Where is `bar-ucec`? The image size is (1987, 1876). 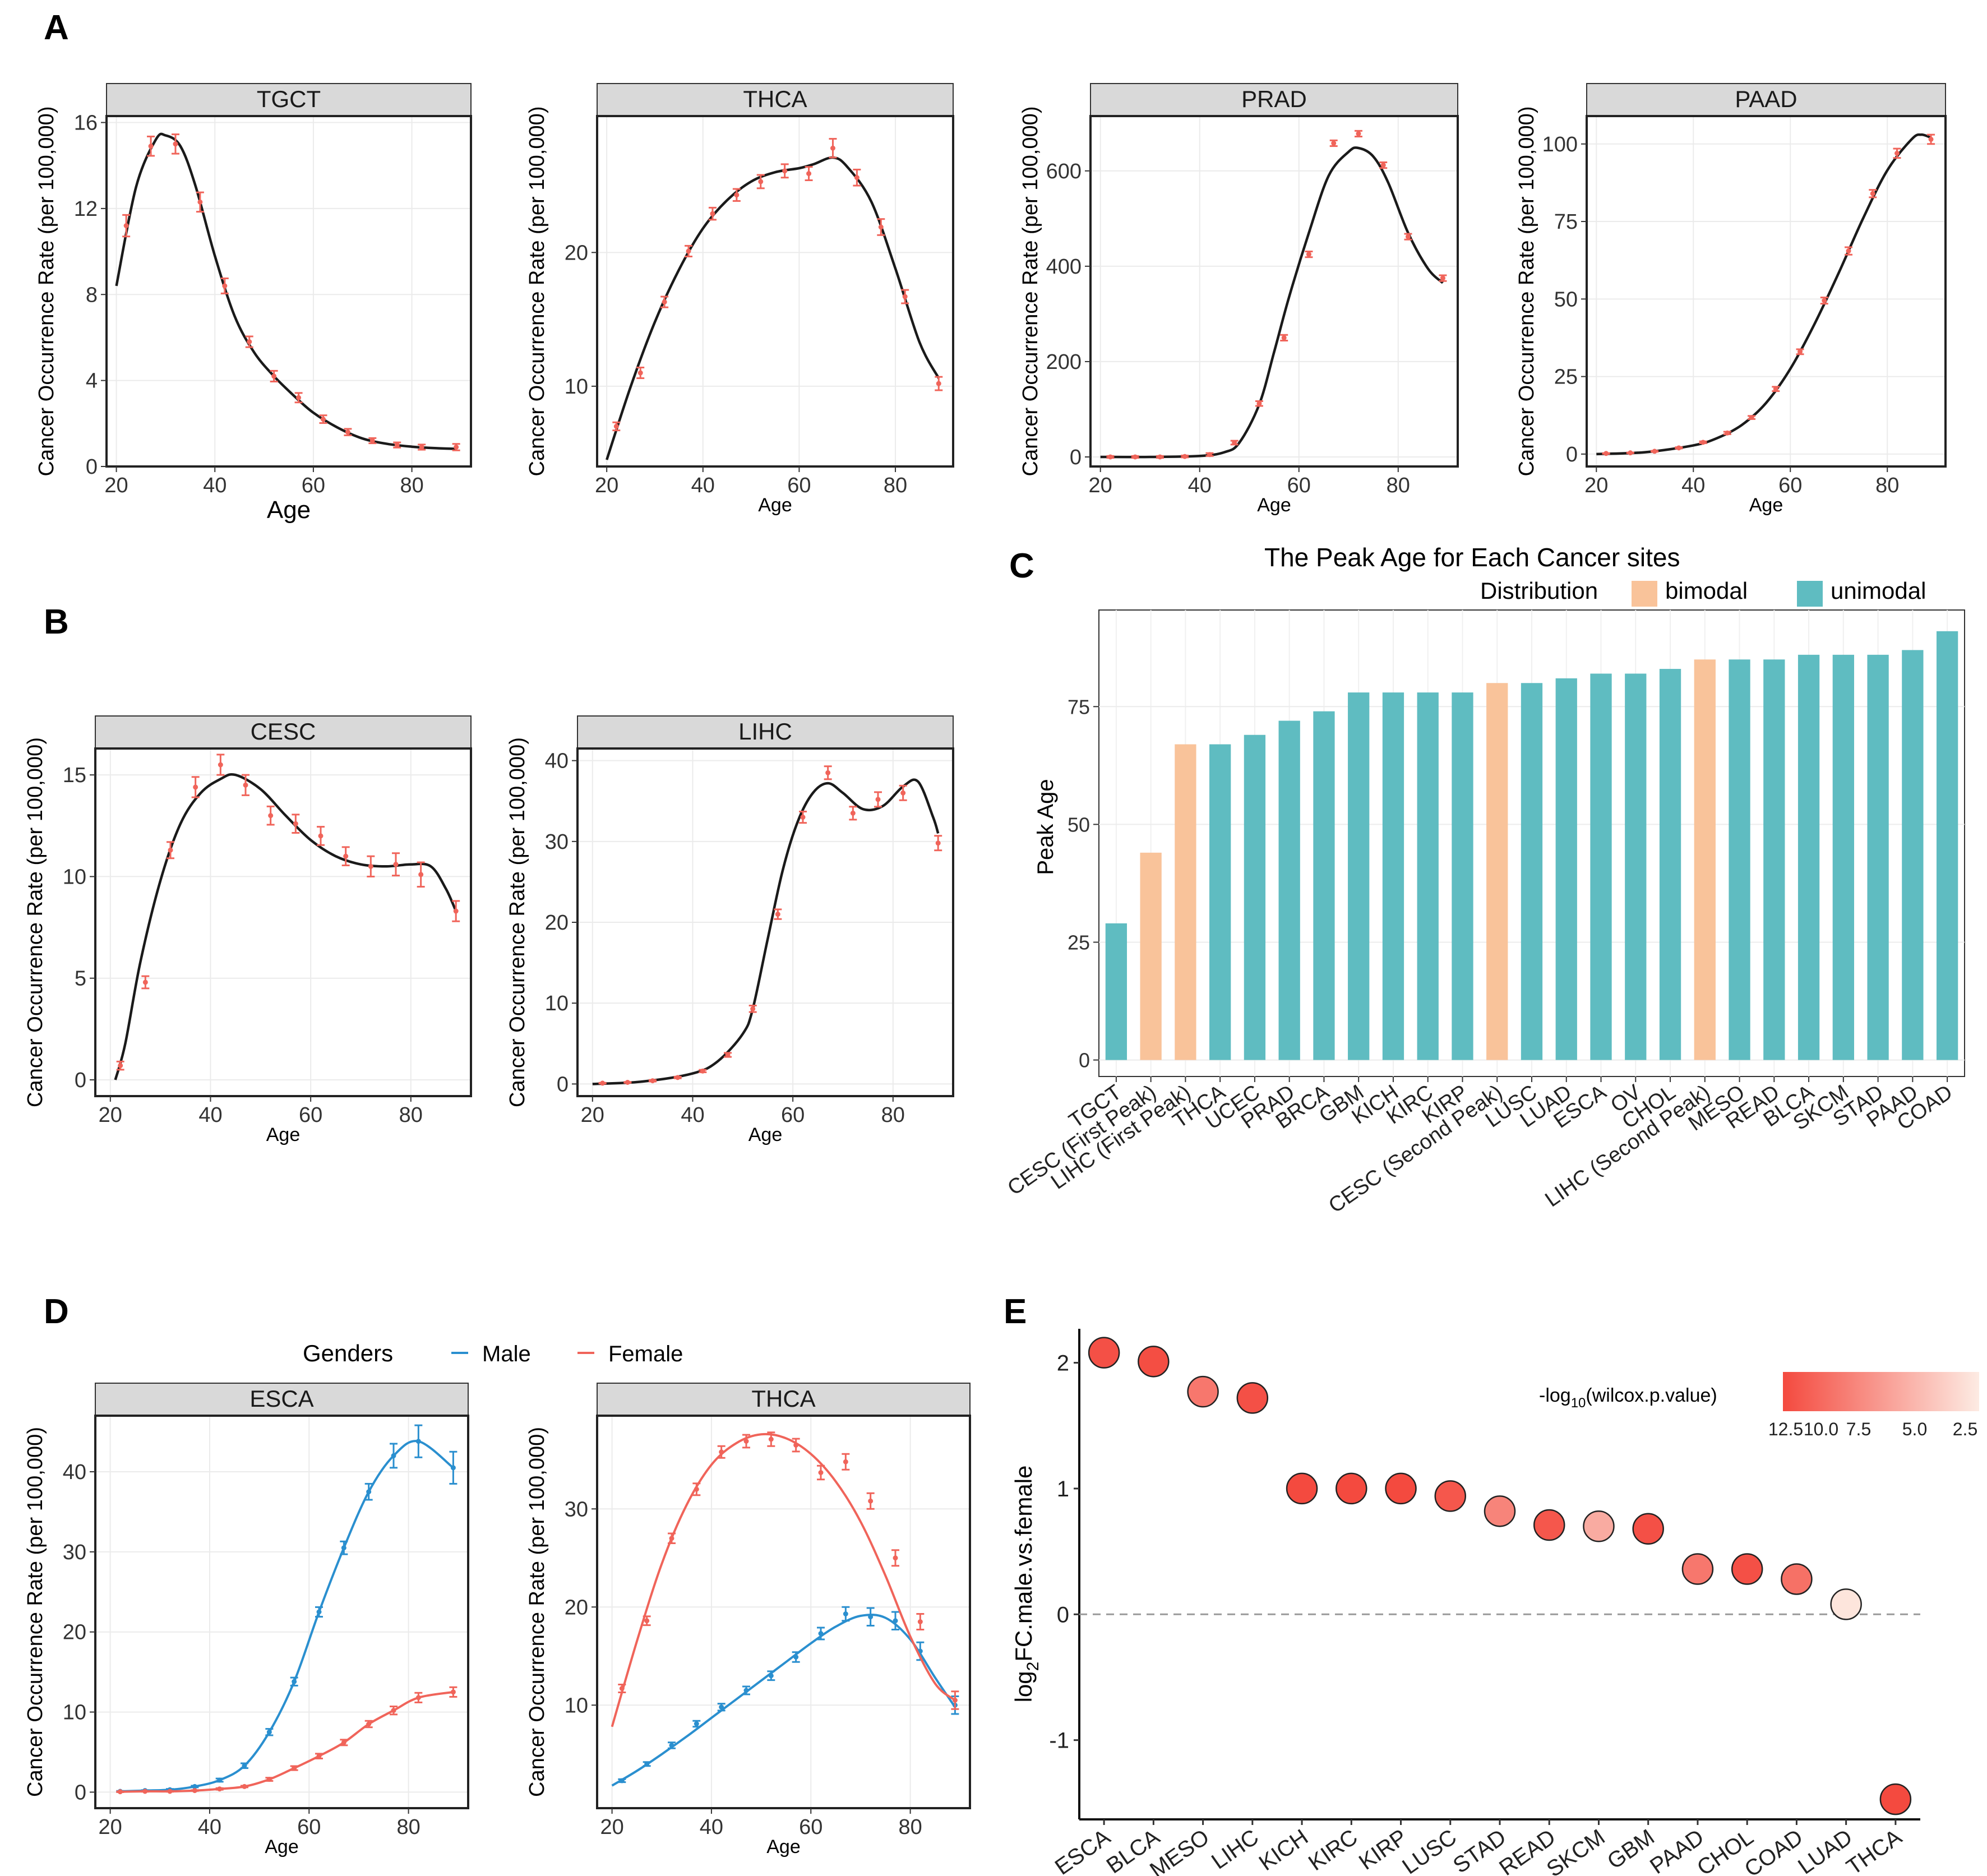
bar-ucec is located at coordinates (1255, 897).